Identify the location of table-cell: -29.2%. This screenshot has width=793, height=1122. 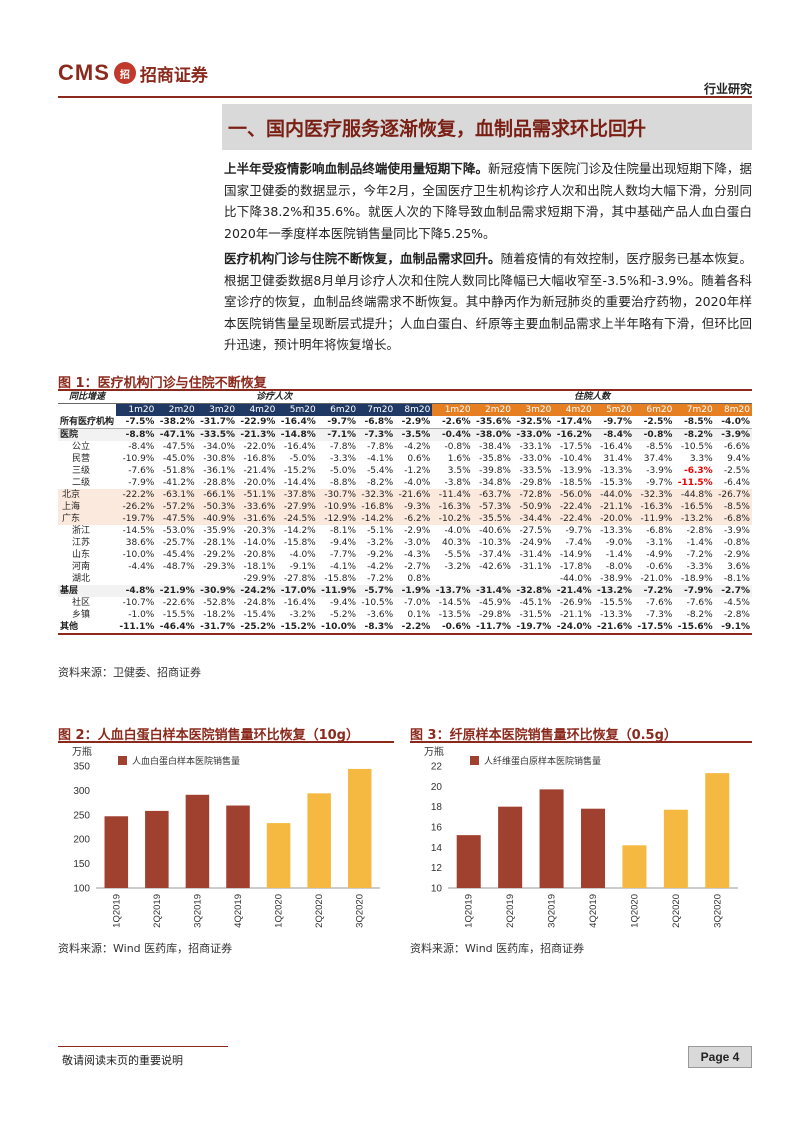
(219, 555).